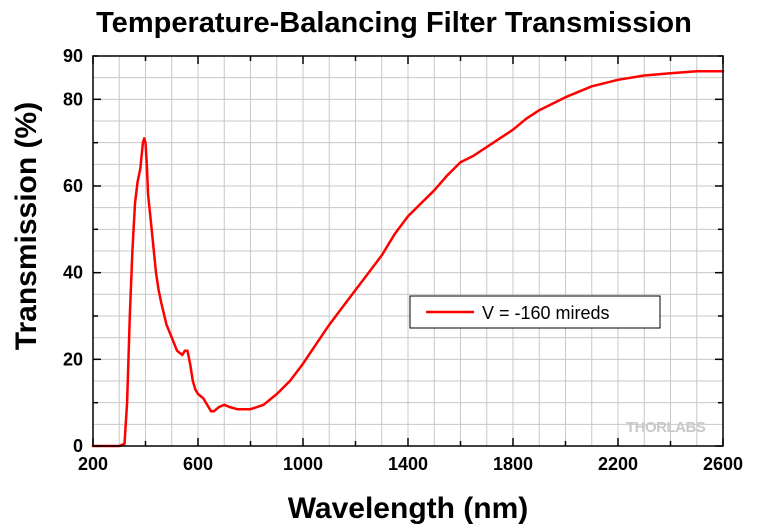  Describe the element at coordinates (618, 464) in the screenshot. I see `x-tick-label: 2200` at that location.